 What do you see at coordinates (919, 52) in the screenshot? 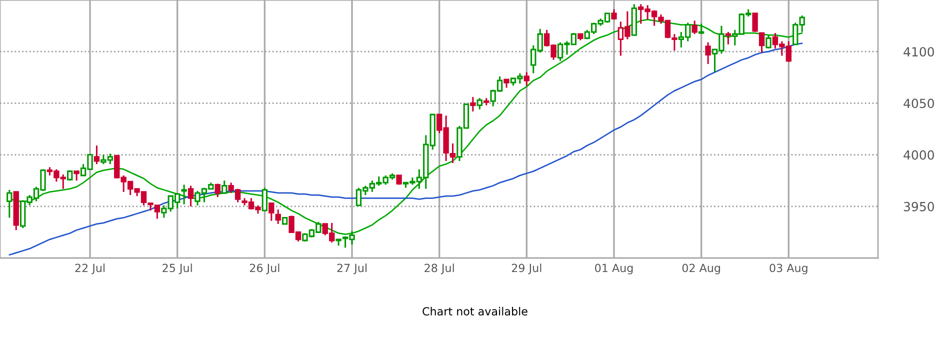
I see `y-tick-label: 4100` at bounding box center [919, 52].